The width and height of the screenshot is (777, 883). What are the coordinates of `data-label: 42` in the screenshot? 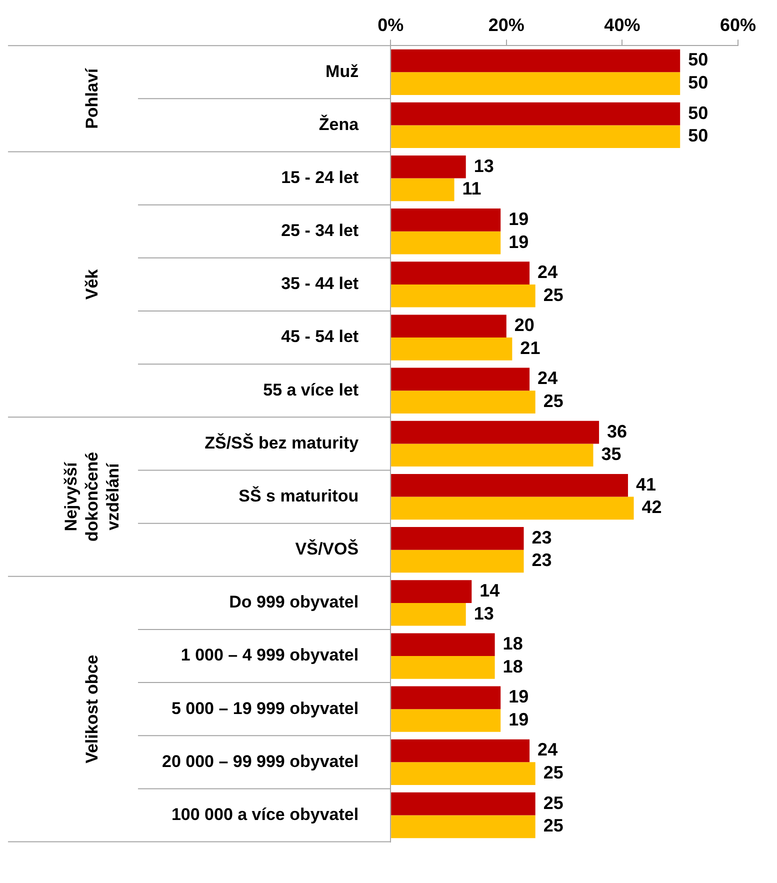 It's located at (652, 507).